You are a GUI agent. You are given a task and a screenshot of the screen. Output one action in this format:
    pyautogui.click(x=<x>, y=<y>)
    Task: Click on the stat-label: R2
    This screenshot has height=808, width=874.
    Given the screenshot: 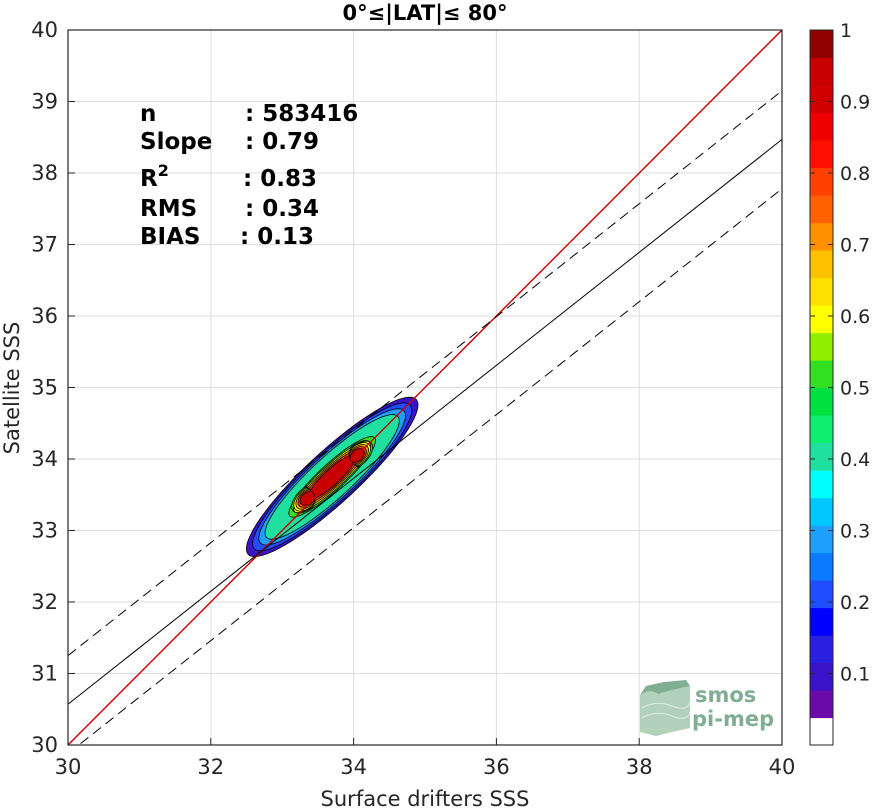 What is the action you would take?
    pyautogui.click(x=154, y=176)
    